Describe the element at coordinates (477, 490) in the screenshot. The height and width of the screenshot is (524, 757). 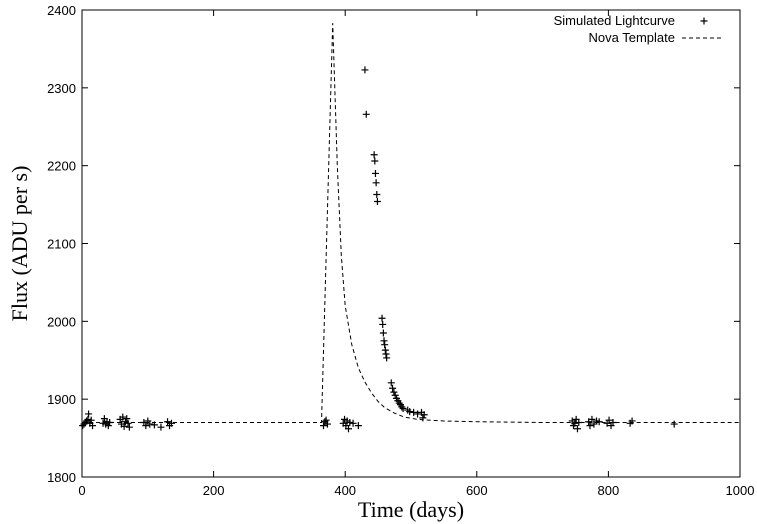
I see `x-tick-label: 600` at that location.